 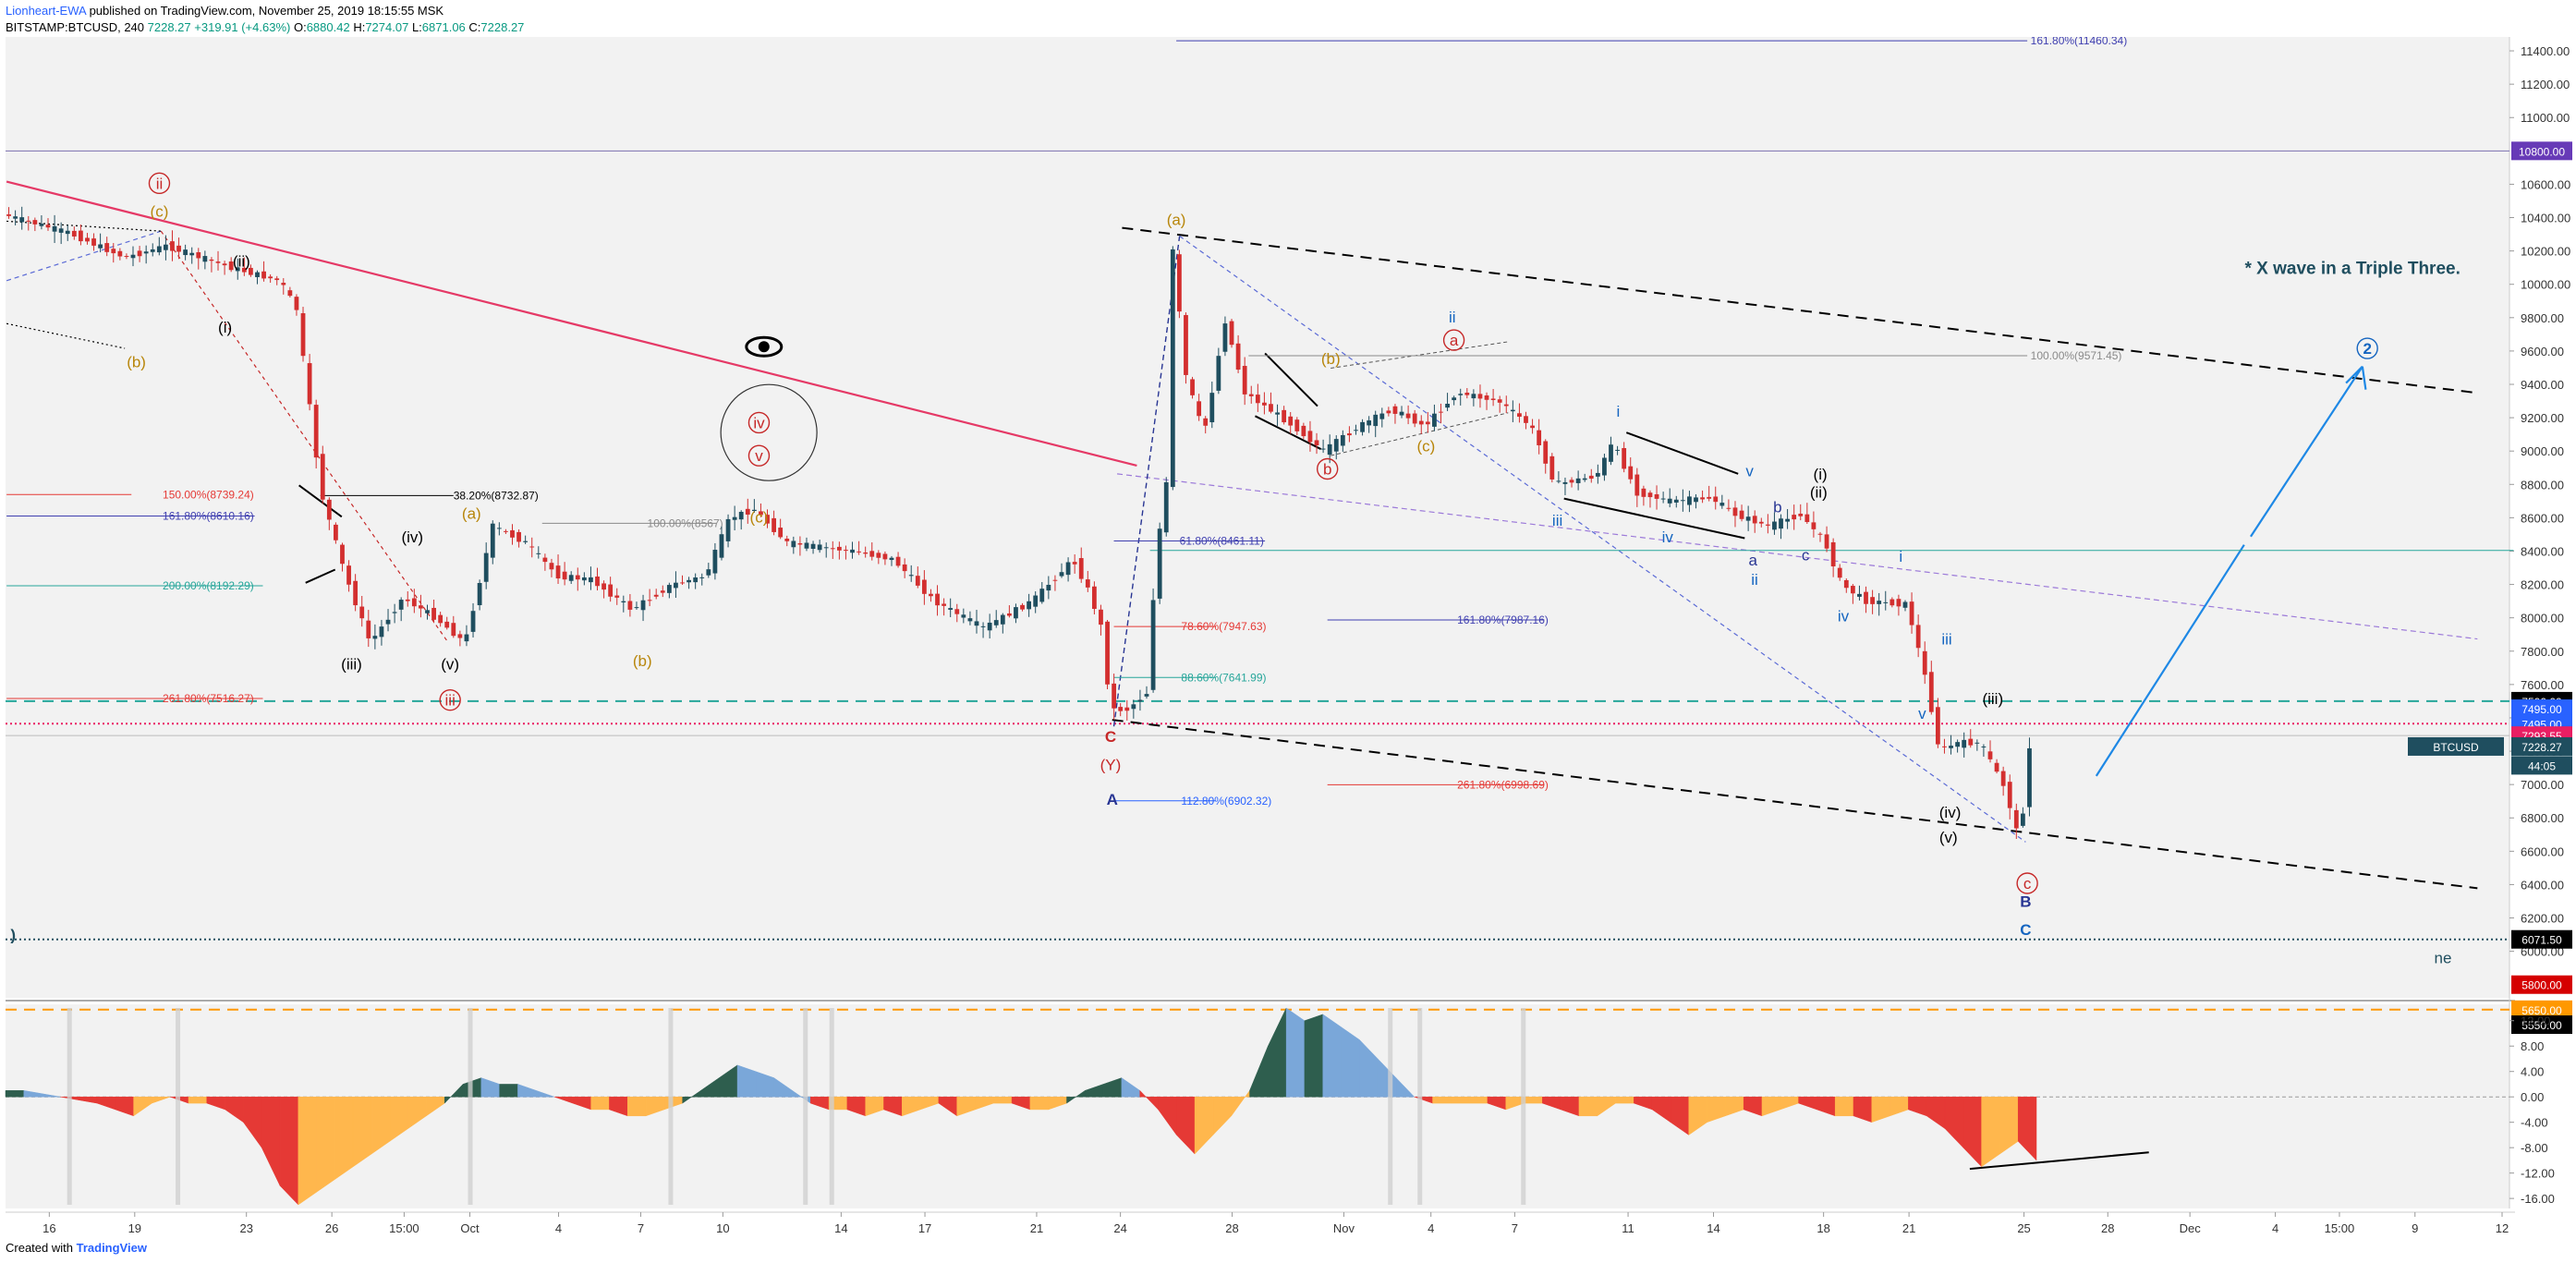 What do you see at coordinates (2356, 377) in the screenshot?
I see `projection-arrowhead` at bounding box center [2356, 377].